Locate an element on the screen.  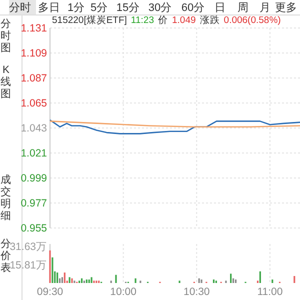
y-tick-label: 0.977 is located at coordinates (34, 204).